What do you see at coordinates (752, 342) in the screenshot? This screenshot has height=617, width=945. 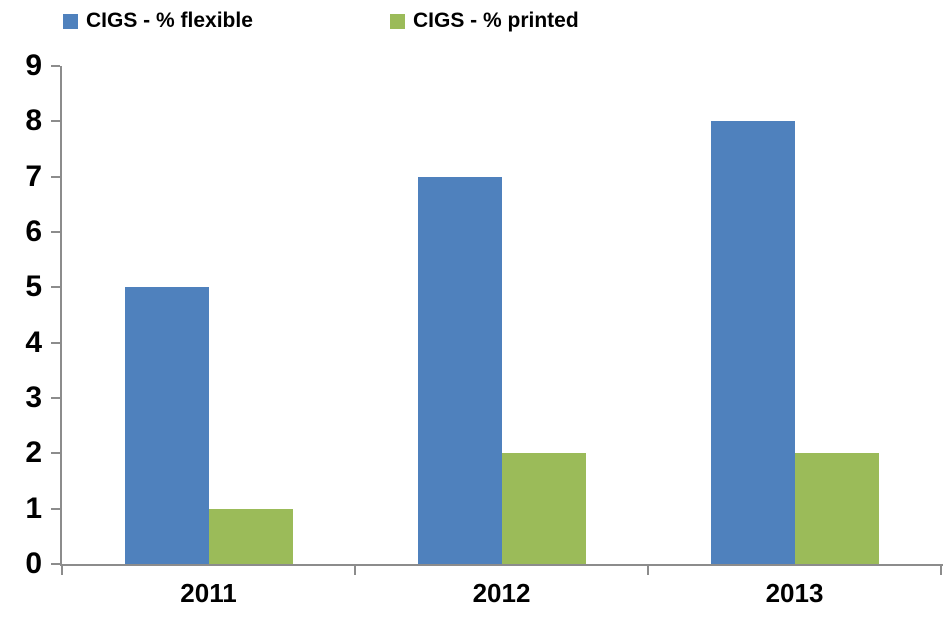 I see `bar-2013-series0` at bounding box center [752, 342].